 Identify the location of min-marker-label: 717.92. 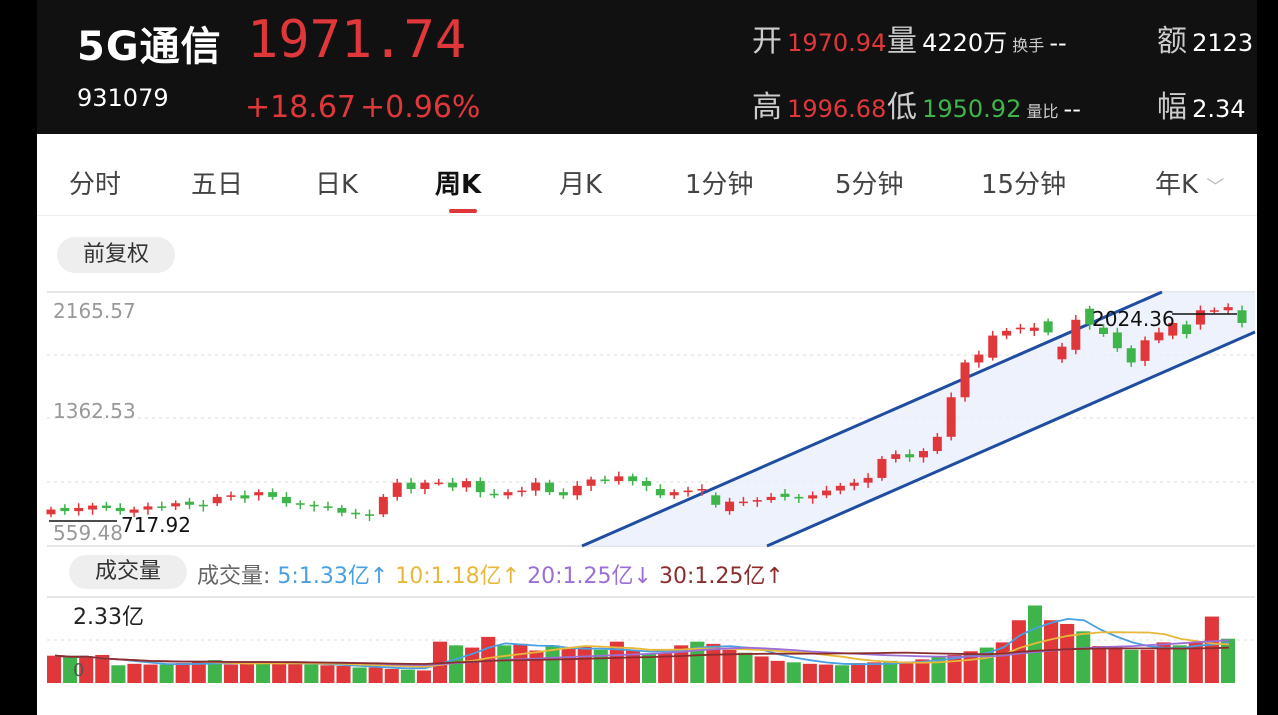
(156, 525).